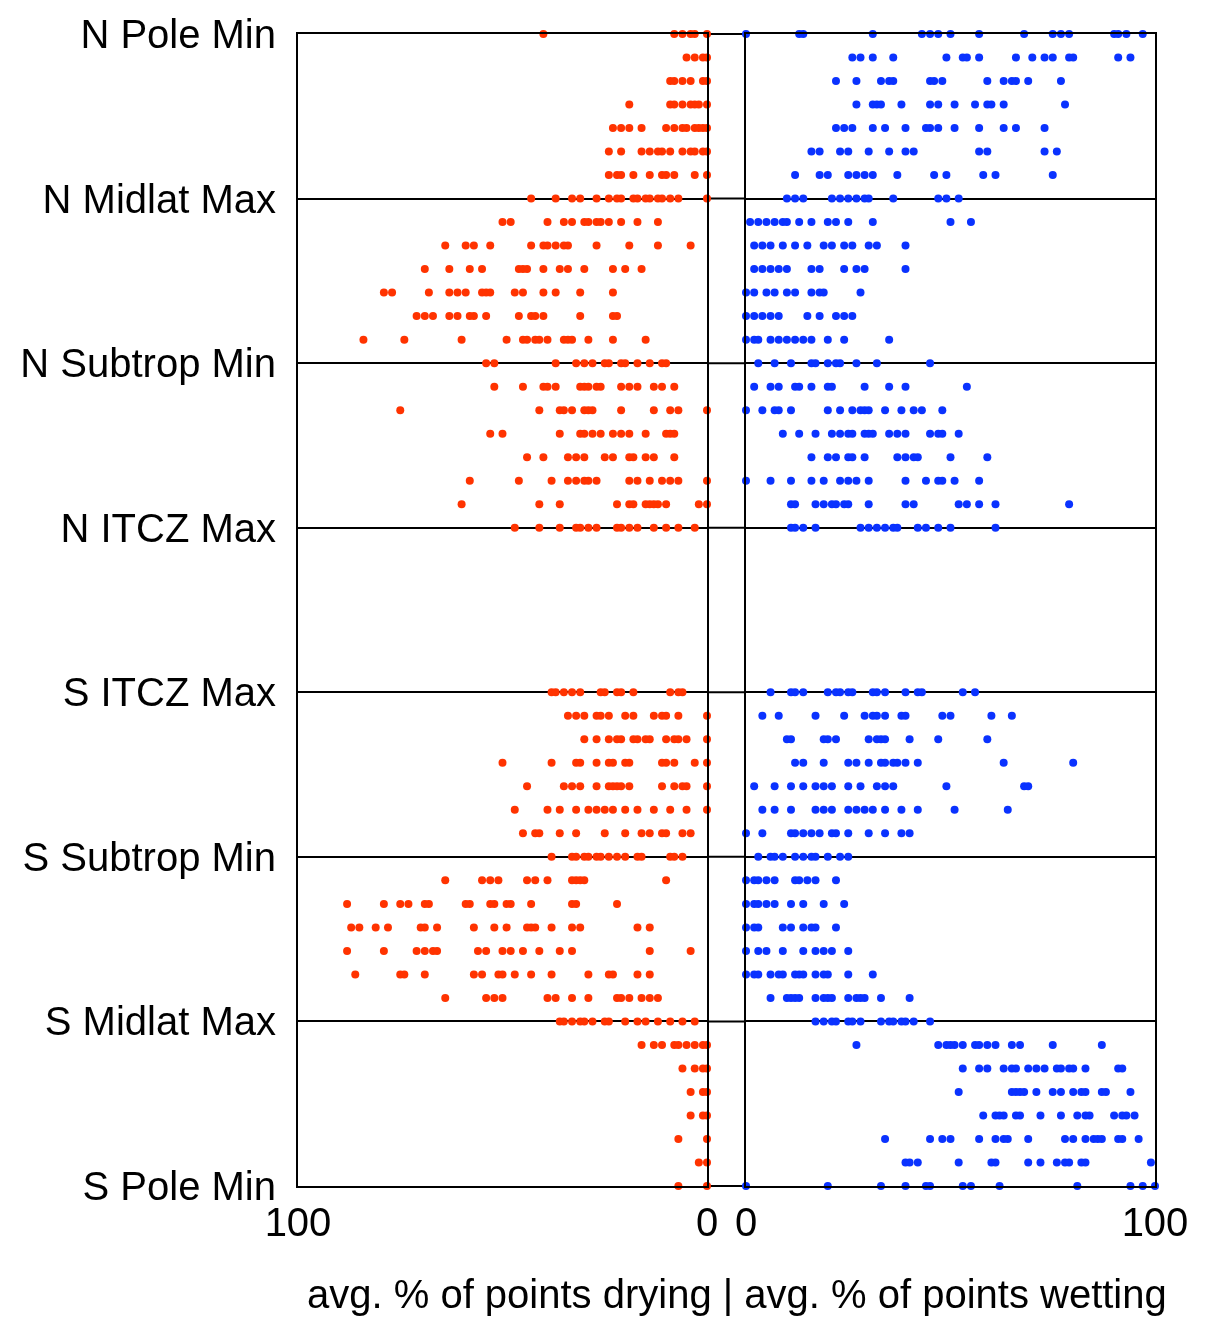  Describe the element at coordinates (1155, 1222) in the screenshot. I see `x-tick-label: 100` at that location.